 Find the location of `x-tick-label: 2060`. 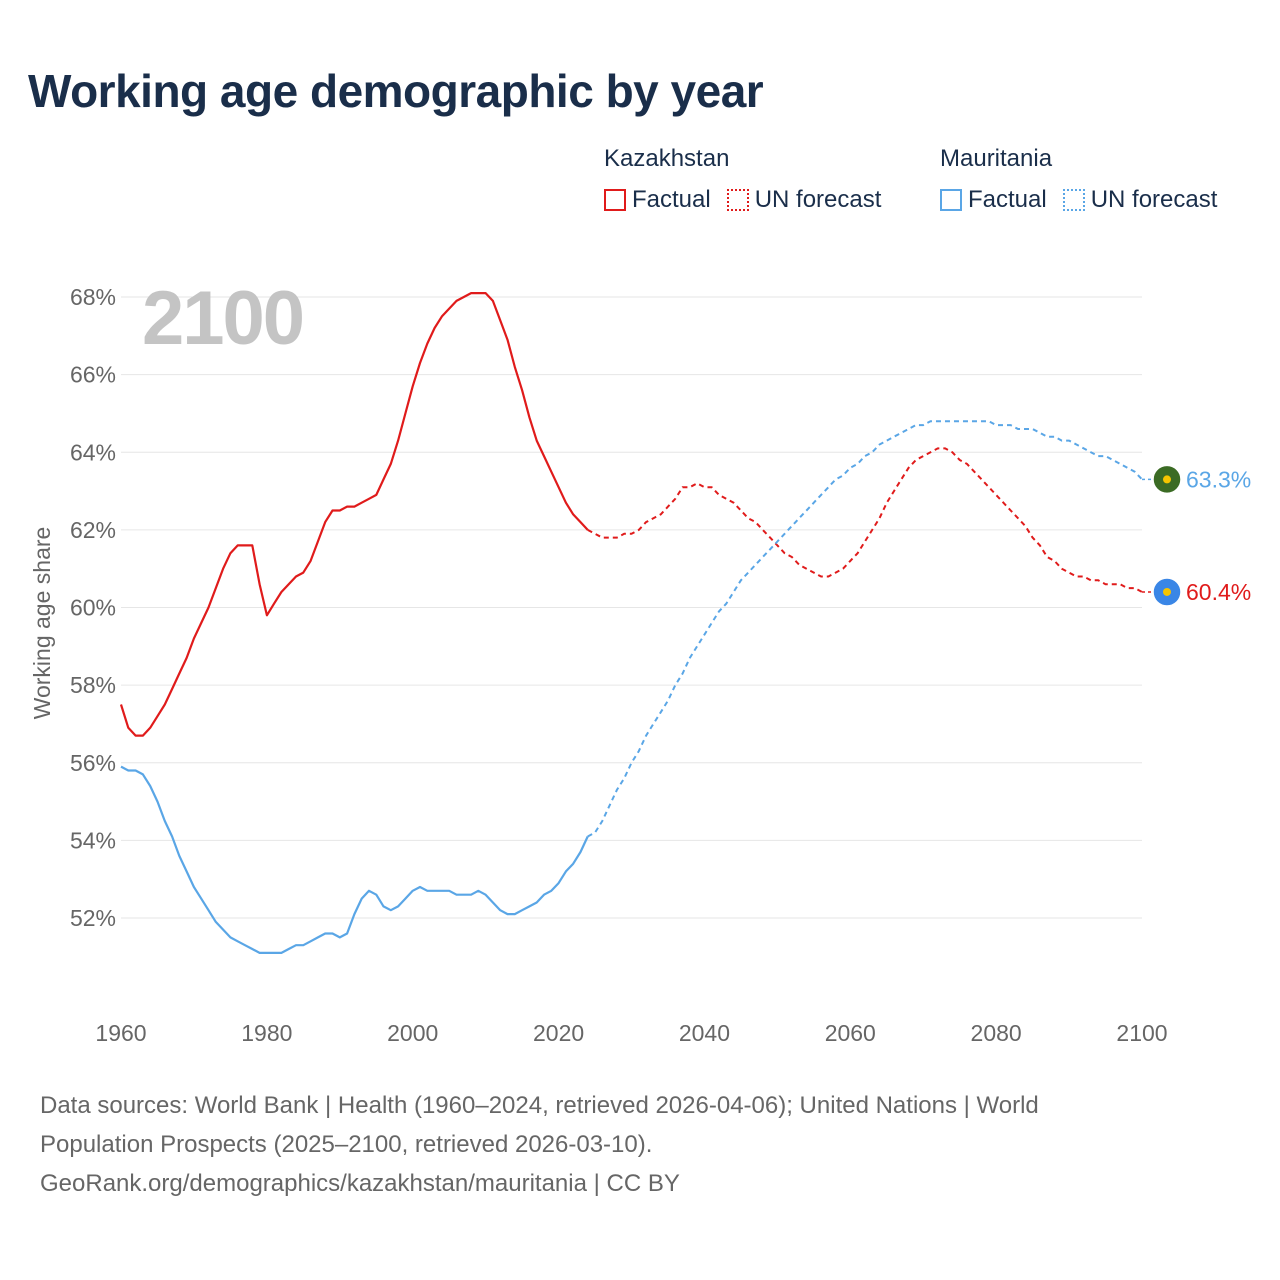

x-tick-label: 2060 is located at coordinates (850, 1033).